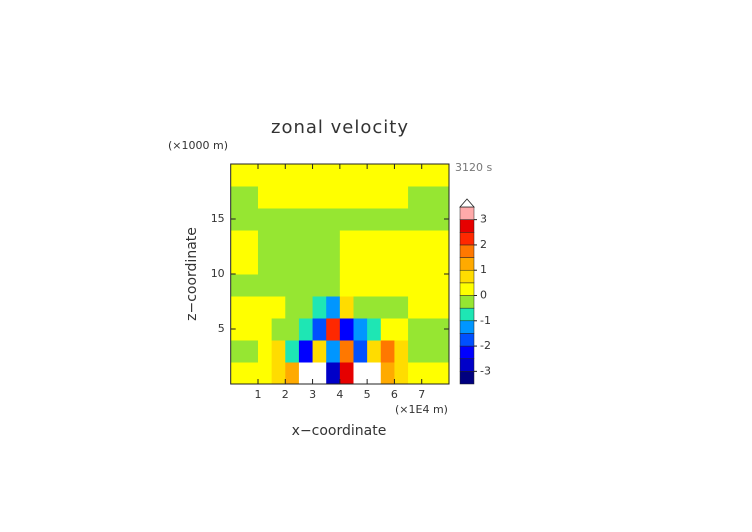 This screenshot has height=532, width=752. I want to click on y-tick-label: 5, so click(221, 328).